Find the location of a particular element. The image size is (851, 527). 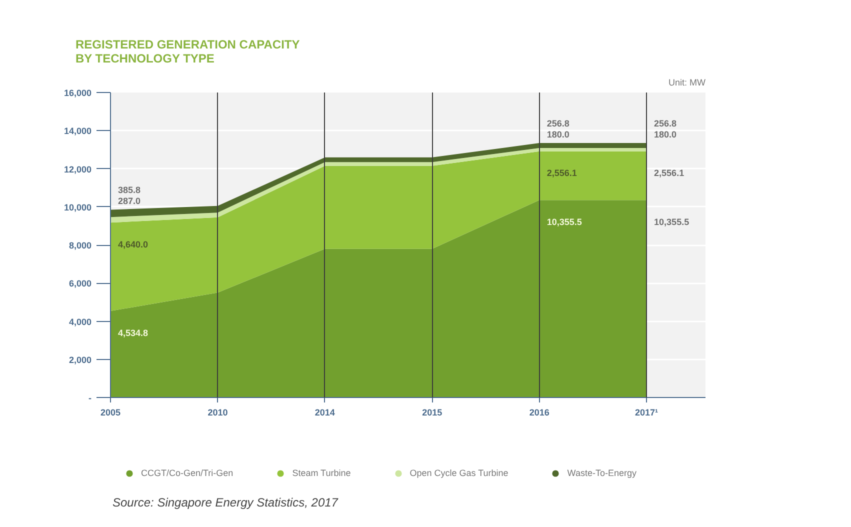

x-tick-label: 2016 is located at coordinates (539, 413).